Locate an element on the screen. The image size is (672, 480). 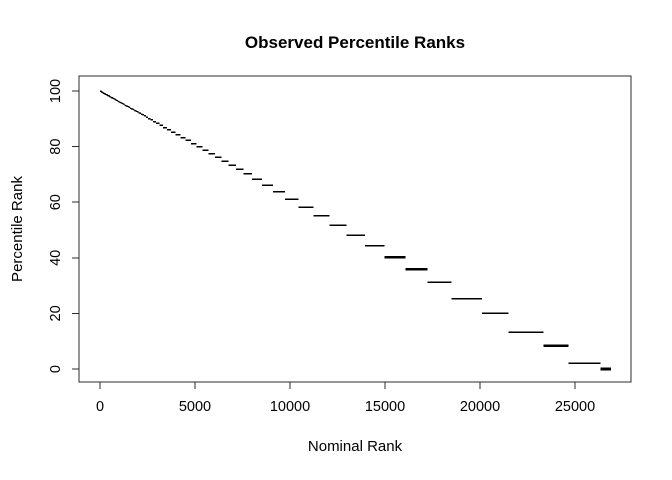
y-tick-label: 100 is located at coordinates (56, 91).